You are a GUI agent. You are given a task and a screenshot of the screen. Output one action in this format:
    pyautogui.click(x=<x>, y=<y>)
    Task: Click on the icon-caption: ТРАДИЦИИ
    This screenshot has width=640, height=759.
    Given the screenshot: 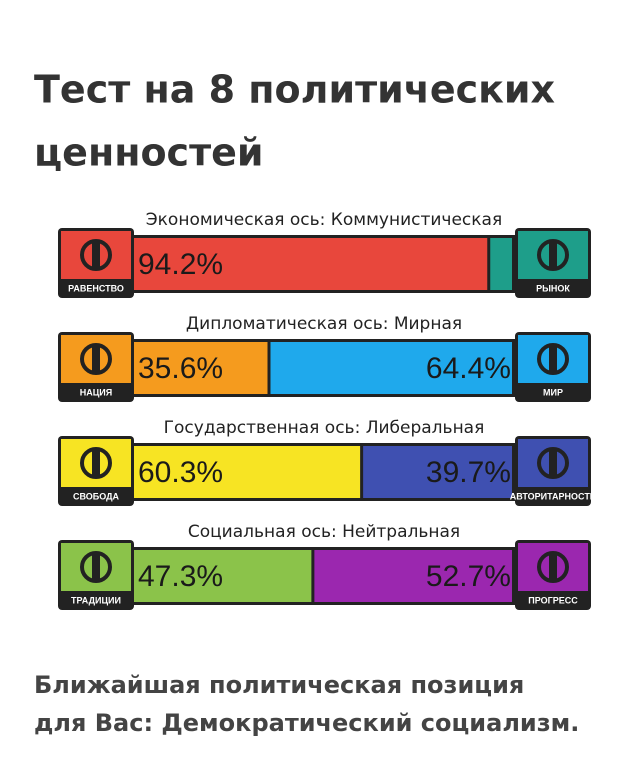 What is the action you would take?
    pyautogui.click(x=96, y=600)
    